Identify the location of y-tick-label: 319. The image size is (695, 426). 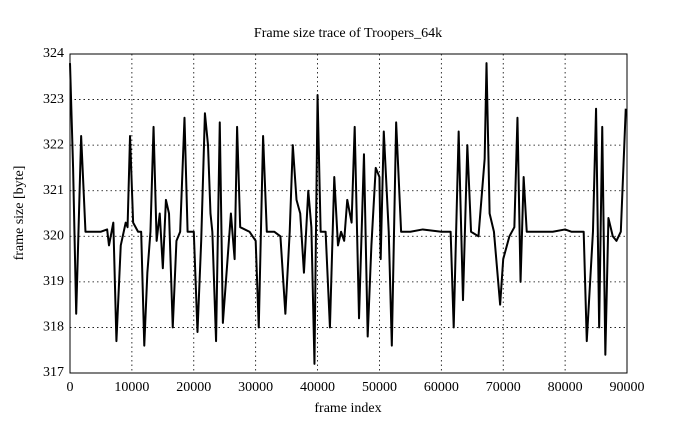
(53, 281).